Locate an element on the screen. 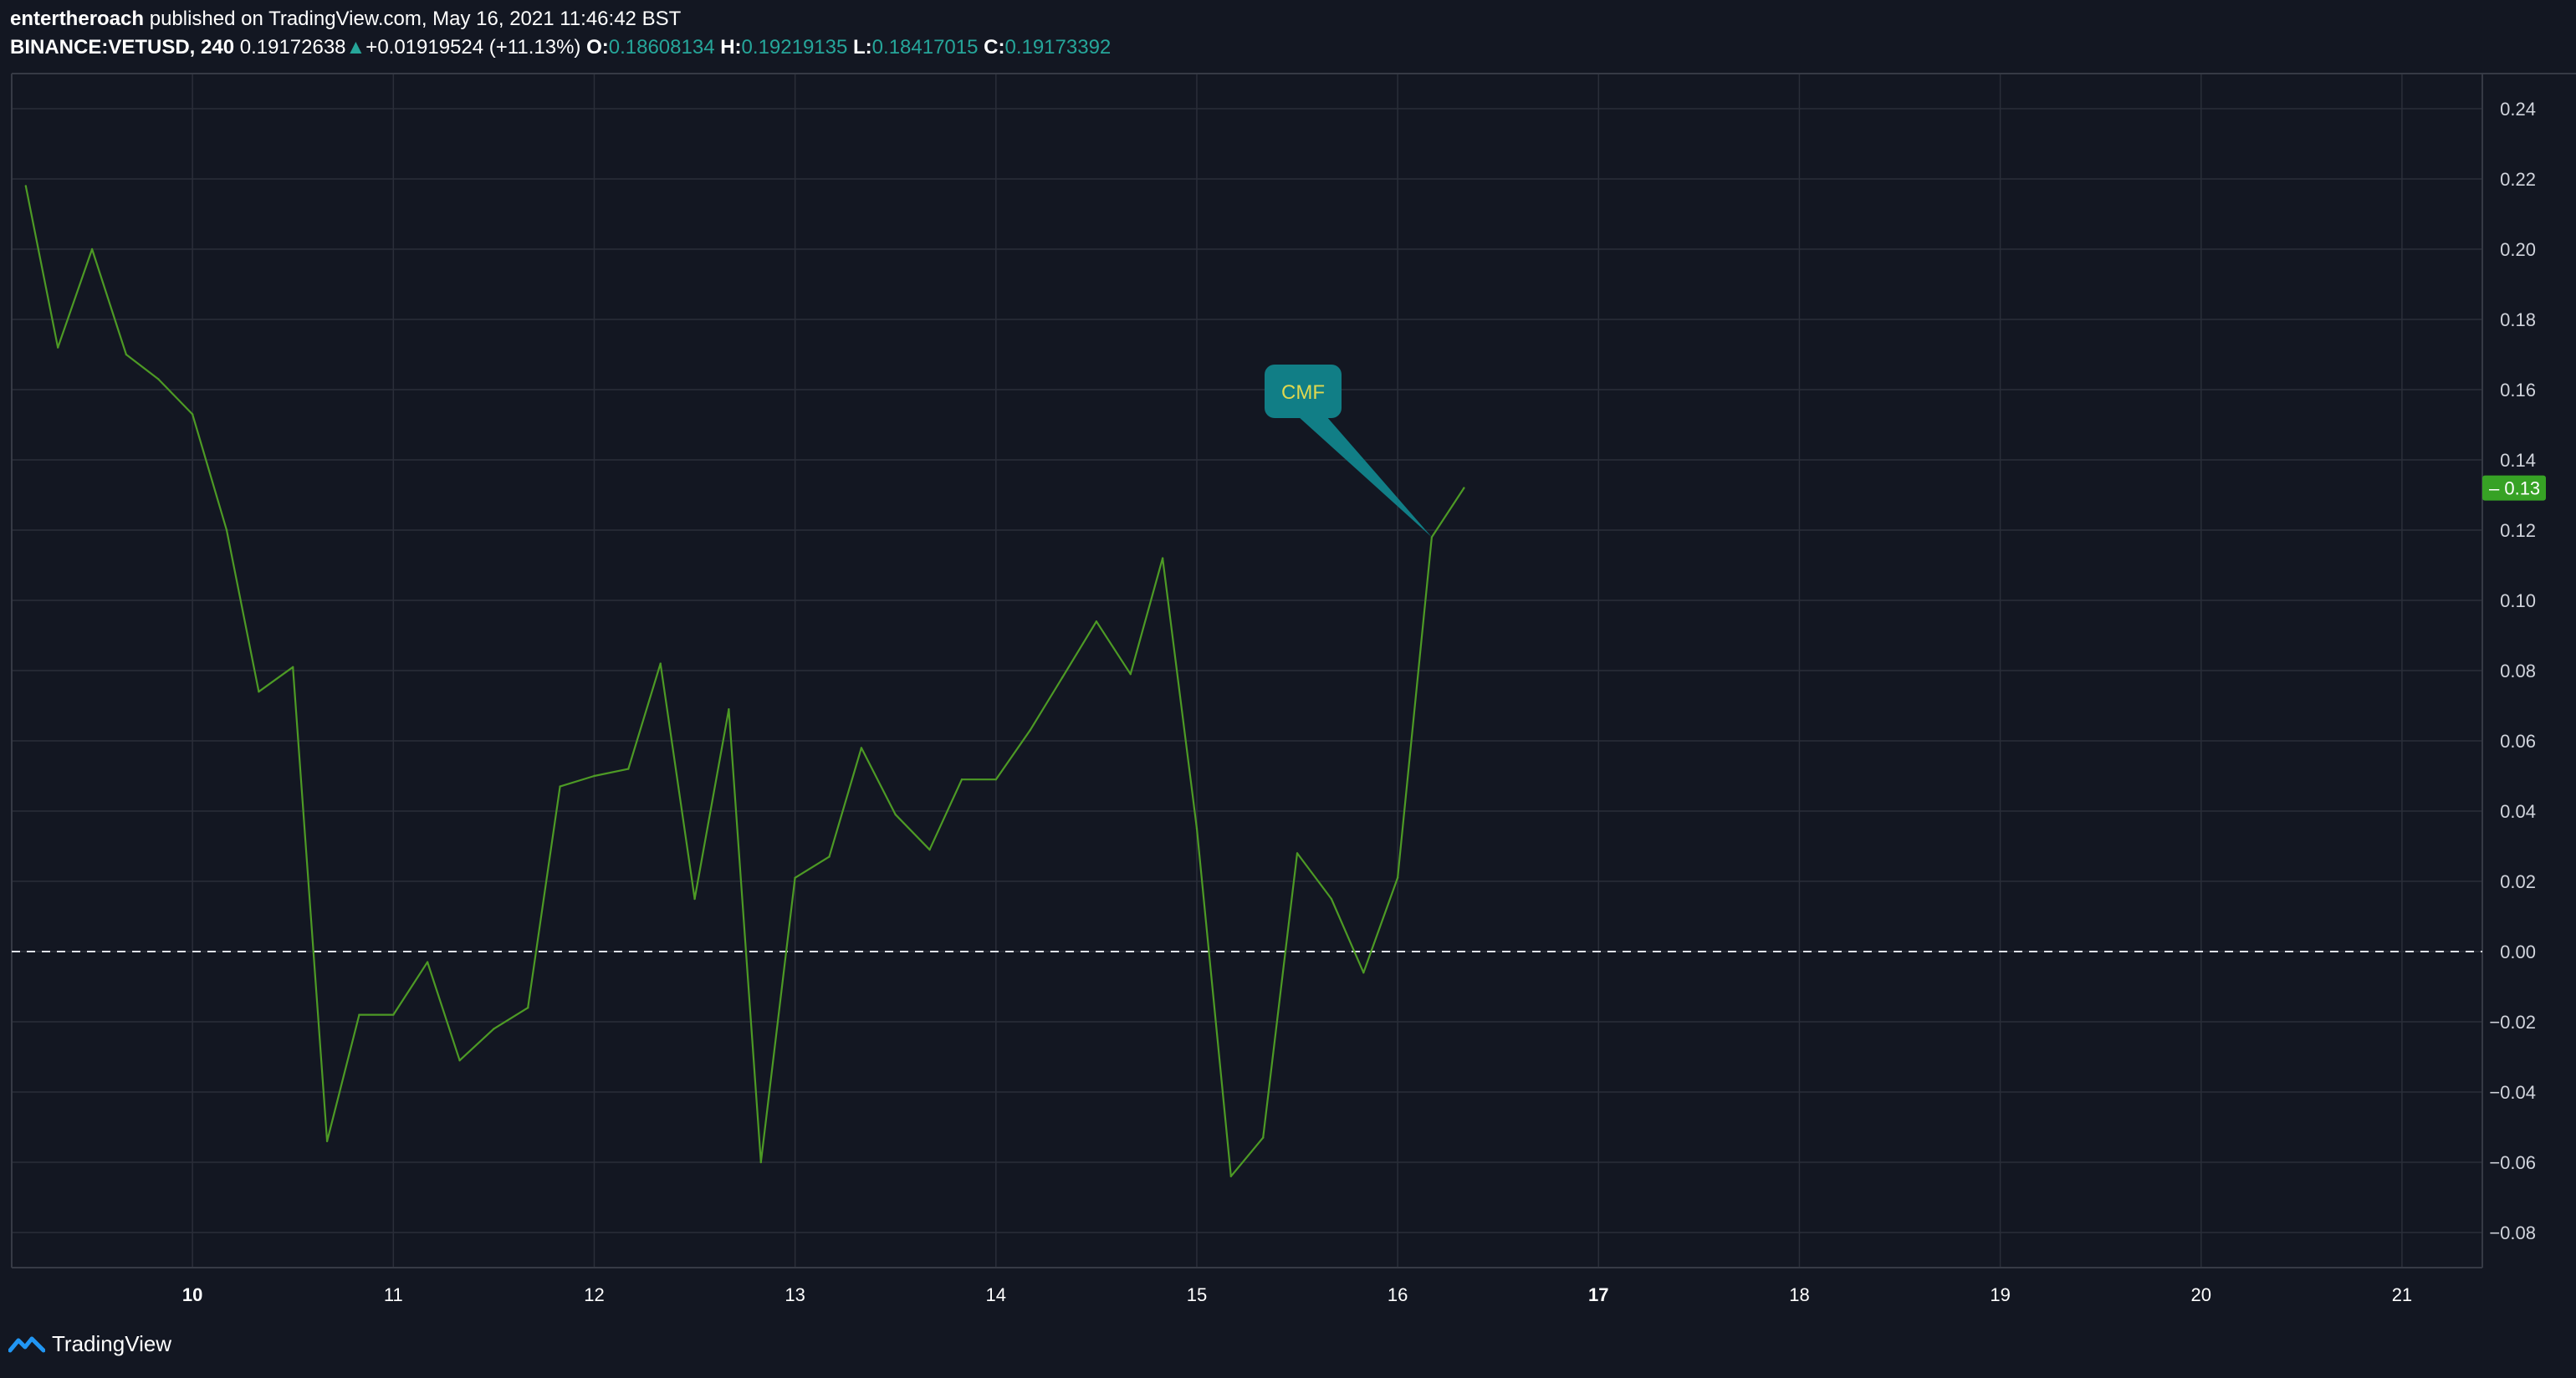  footer-brand: TradingView is located at coordinates (89, 1344).